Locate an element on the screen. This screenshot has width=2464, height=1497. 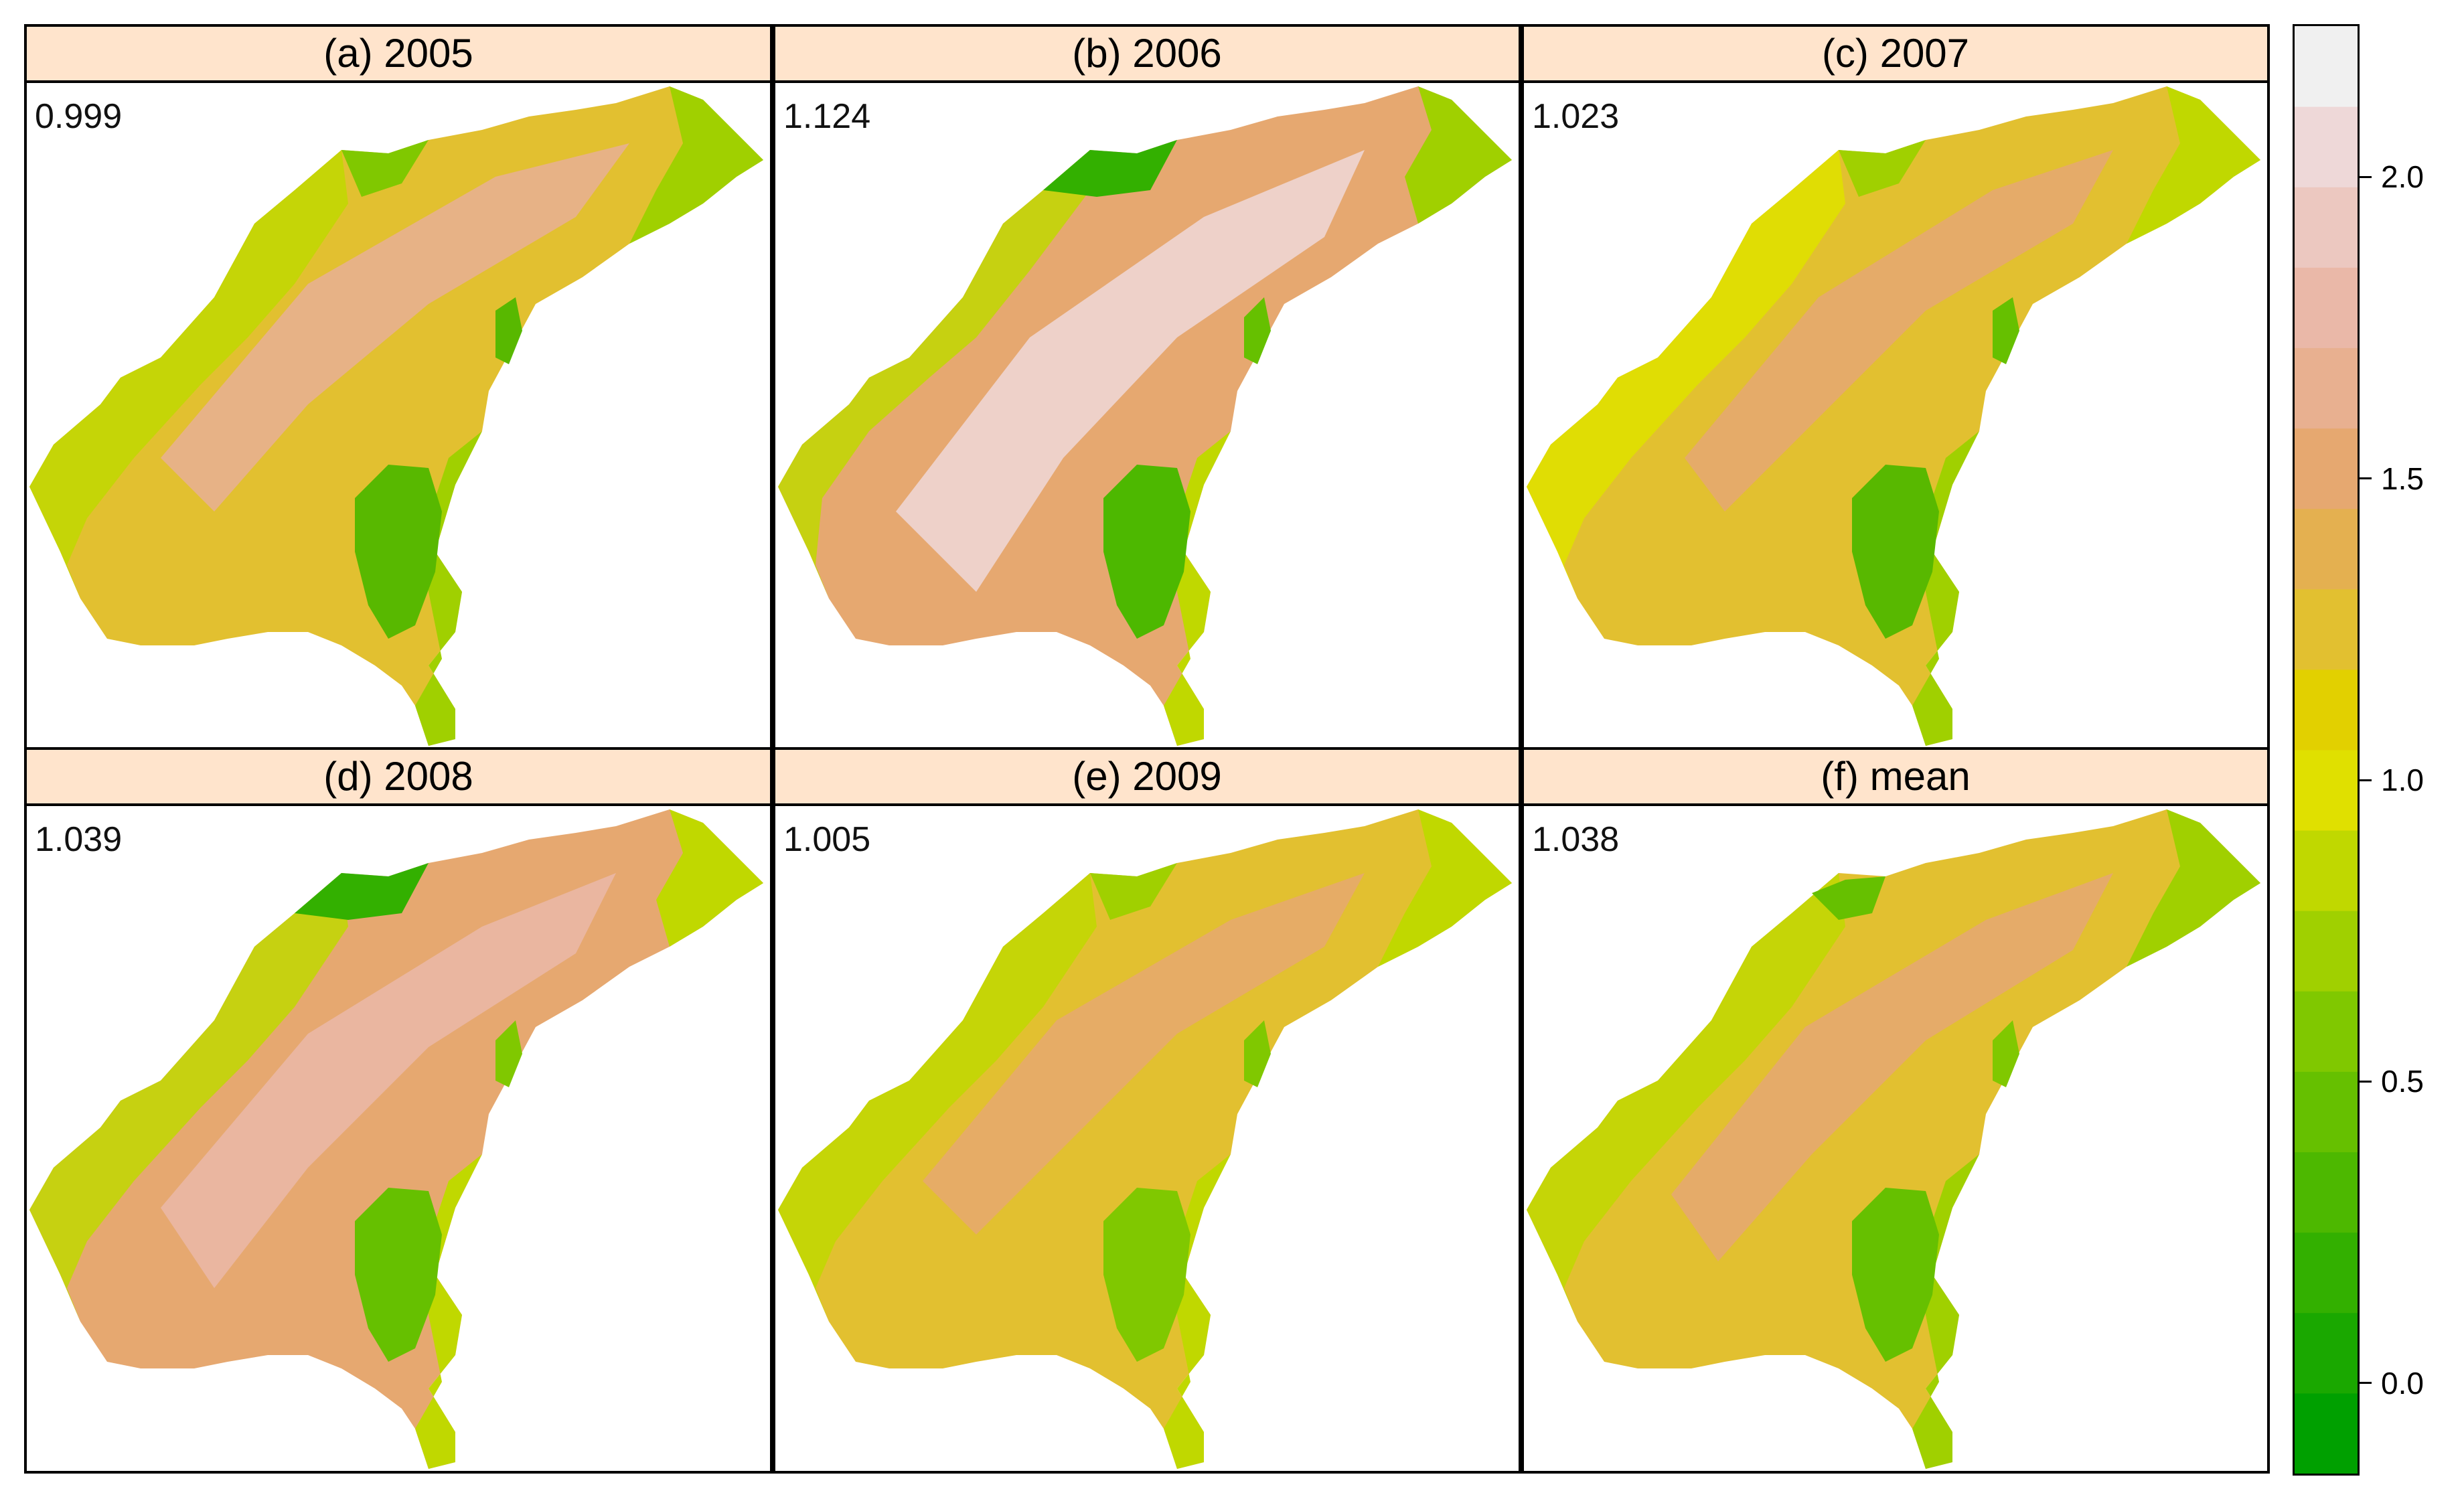
map-2008 is located at coordinates (396, 1139).